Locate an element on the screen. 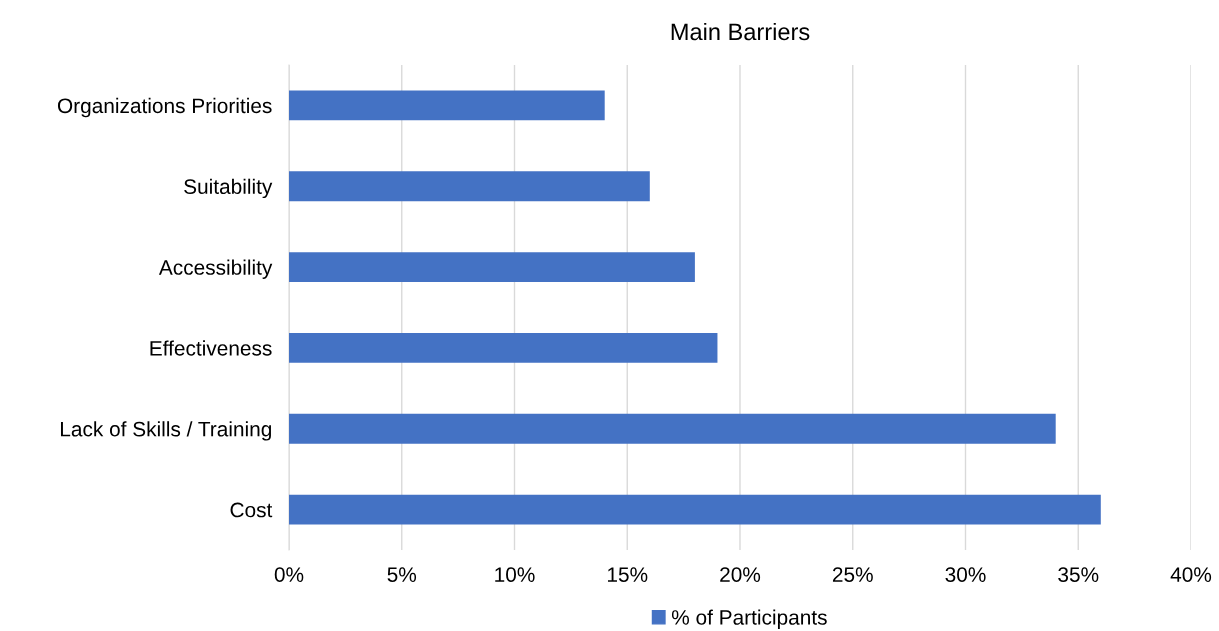 Image resolution: width=1219 pixels, height=631 pixels. y-tick-label: Accessibility is located at coordinates (215, 269).